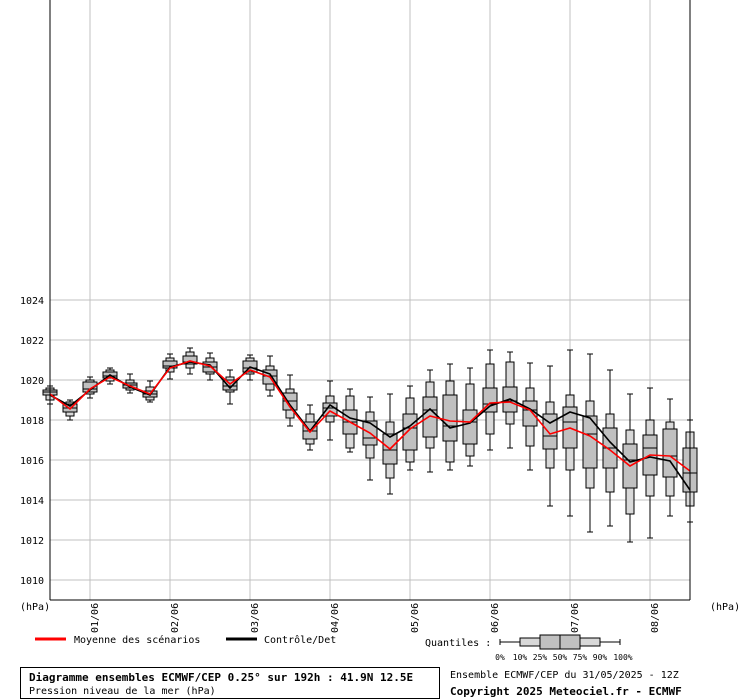 The image size is (740, 700). Describe the element at coordinates (458, 643) in the screenshot. I see `legend-quantiles-label: Quantiles :` at that location.